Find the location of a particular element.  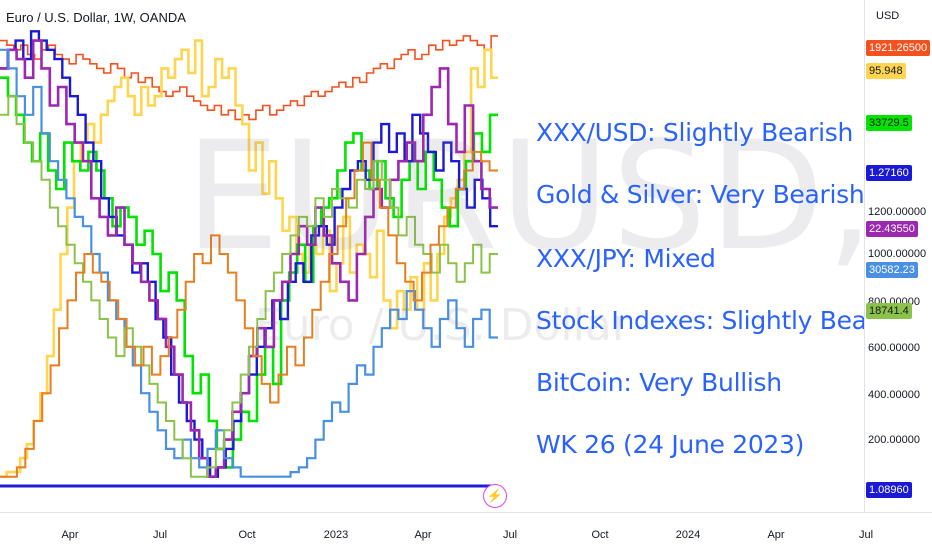

time-axis is located at coordinates (466, 531).